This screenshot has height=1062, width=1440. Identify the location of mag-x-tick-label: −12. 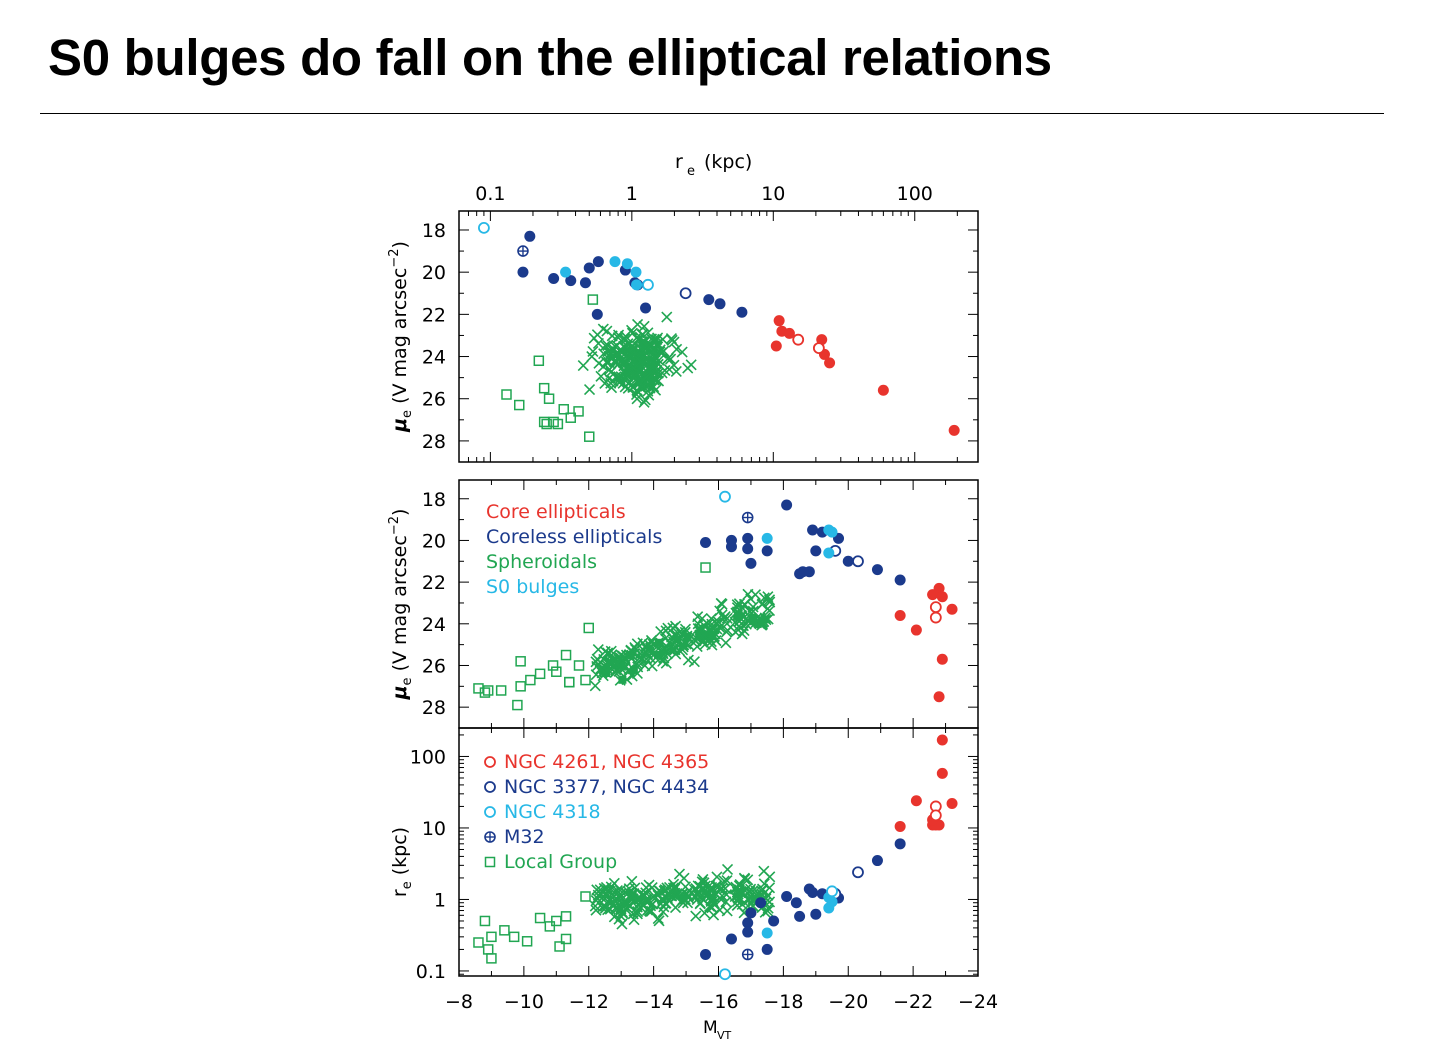
(589, 1002).